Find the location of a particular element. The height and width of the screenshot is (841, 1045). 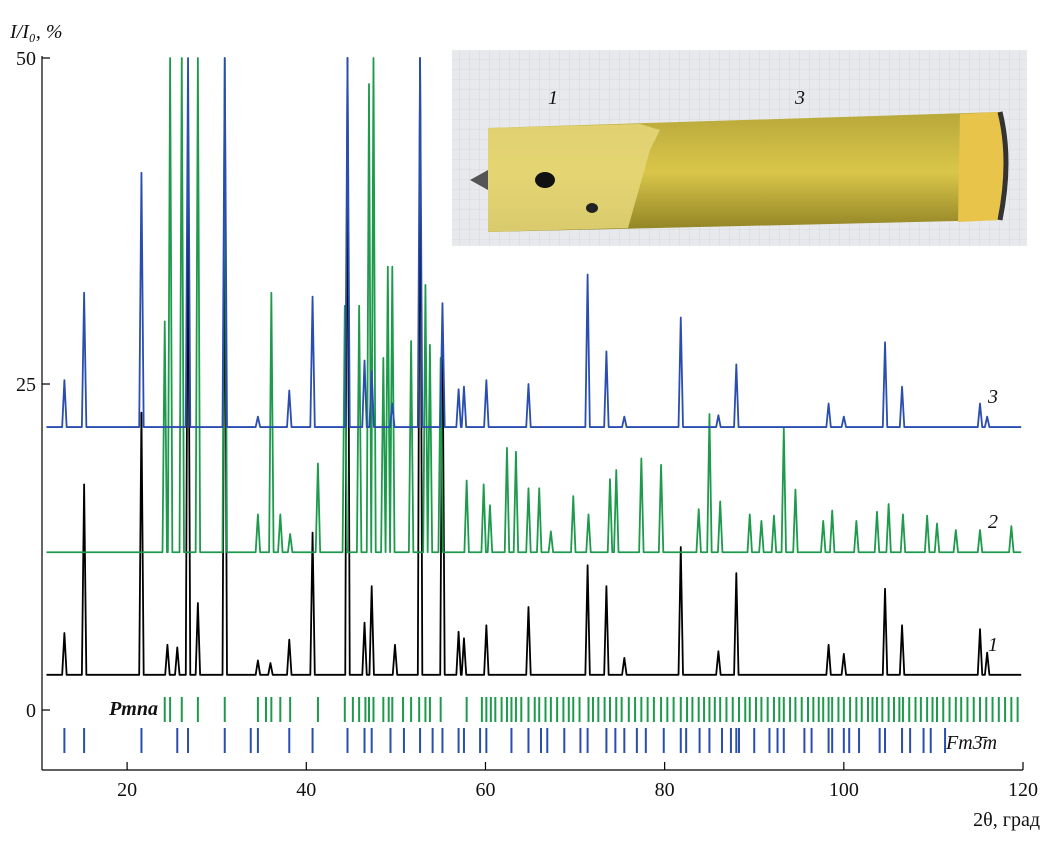

inset-label: 3 is located at coordinates (799, 98).